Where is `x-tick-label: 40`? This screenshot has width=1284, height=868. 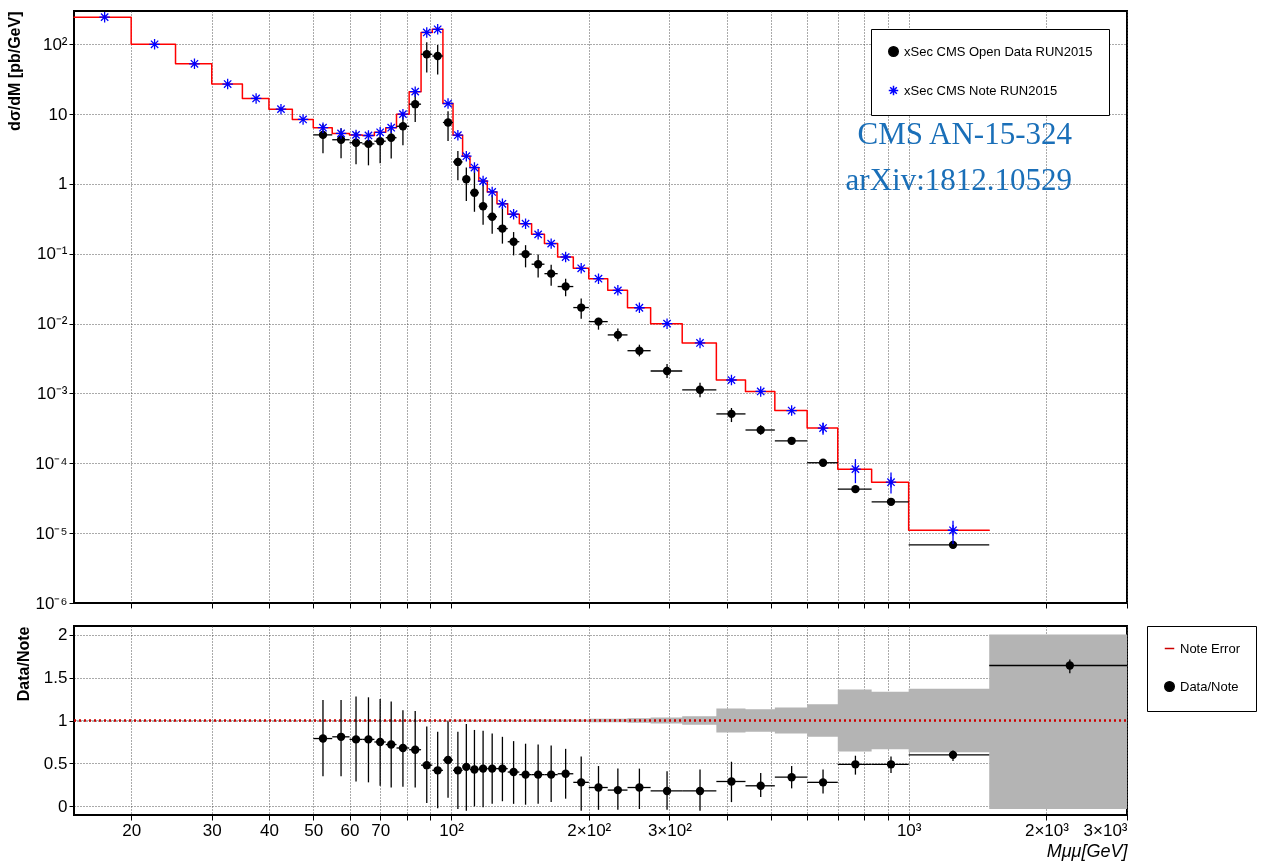 x-tick-label: 40 is located at coordinates (269, 830).